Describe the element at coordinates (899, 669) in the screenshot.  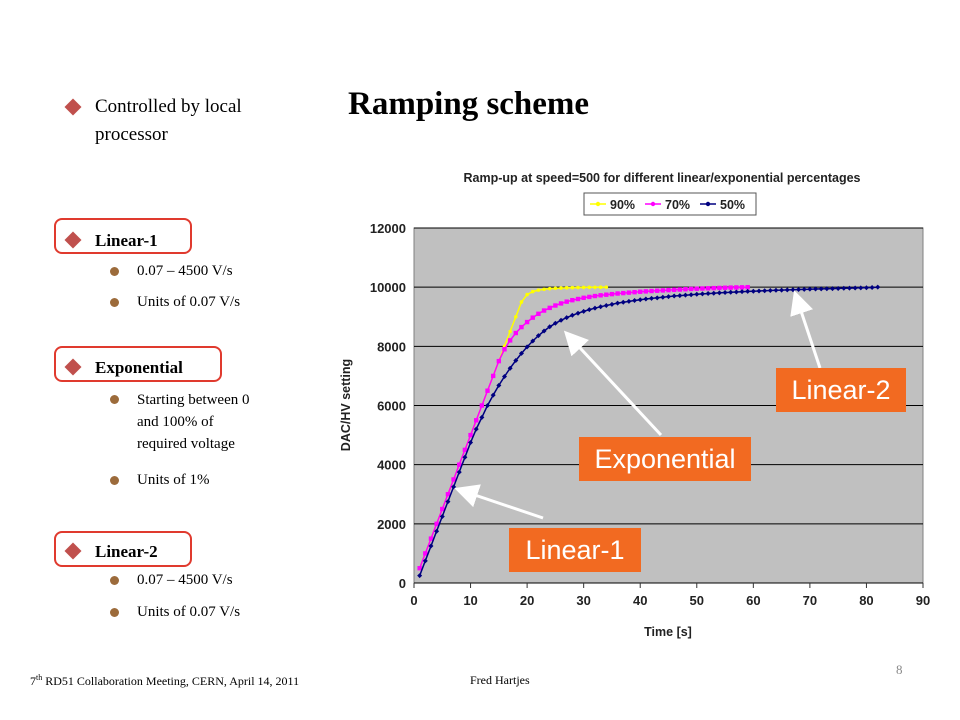
I see `page-number: 8` at that location.